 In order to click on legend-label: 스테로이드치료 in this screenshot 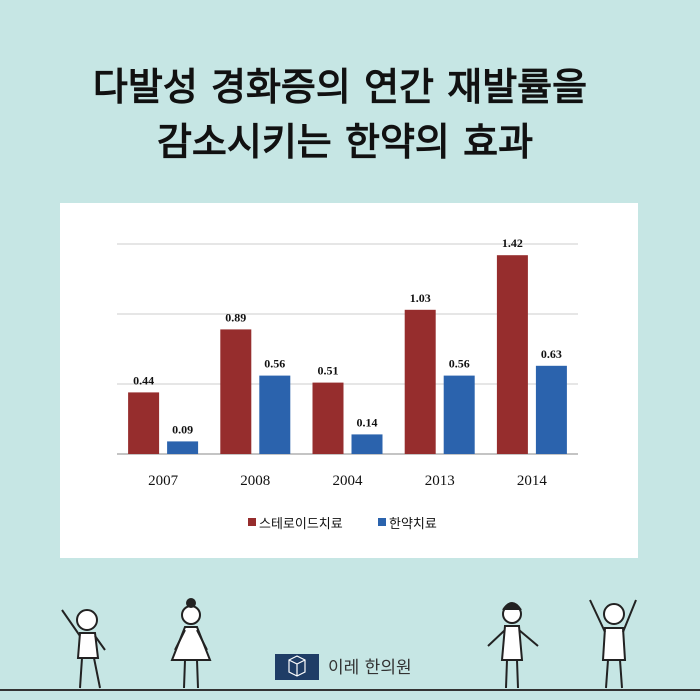, I will do `click(301, 524)`.